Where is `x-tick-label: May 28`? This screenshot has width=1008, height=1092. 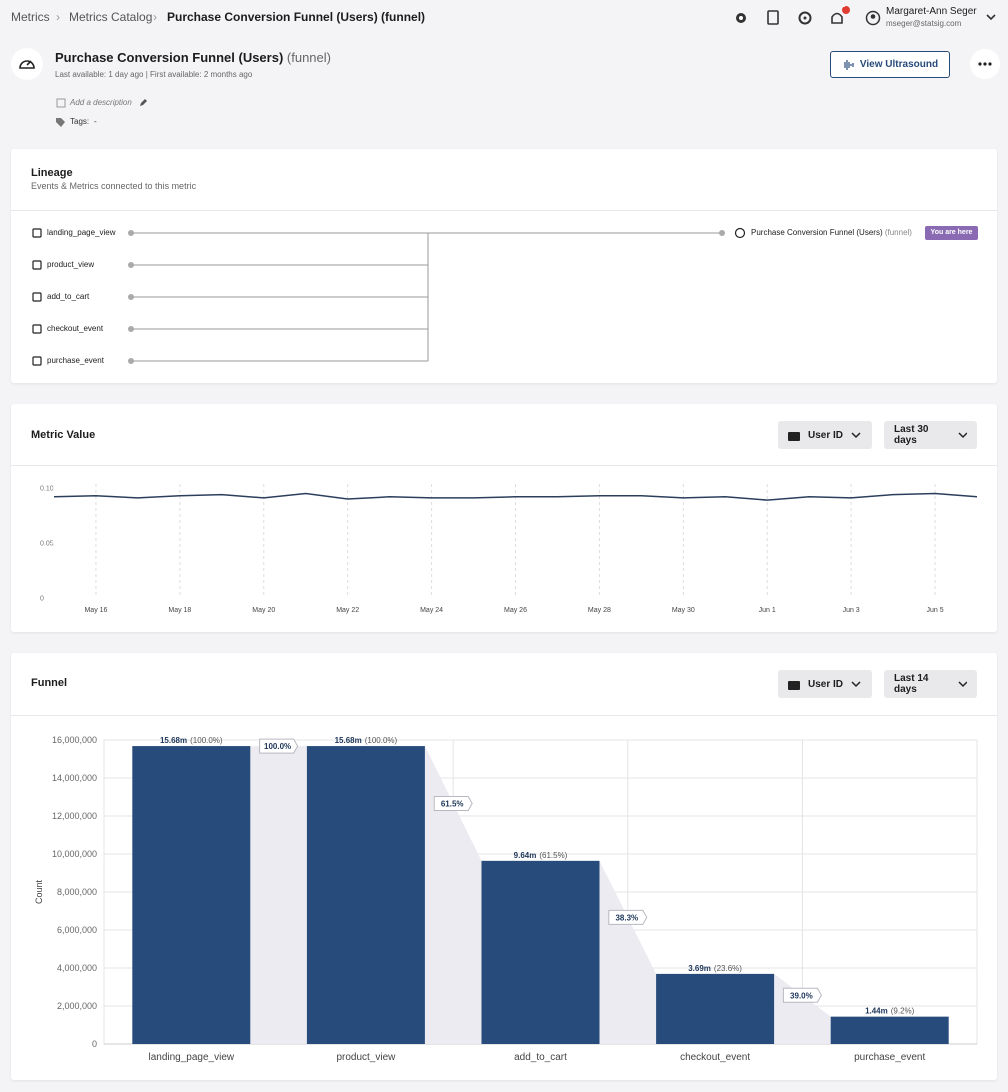
x-tick-label: May 28 is located at coordinates (599, 610).